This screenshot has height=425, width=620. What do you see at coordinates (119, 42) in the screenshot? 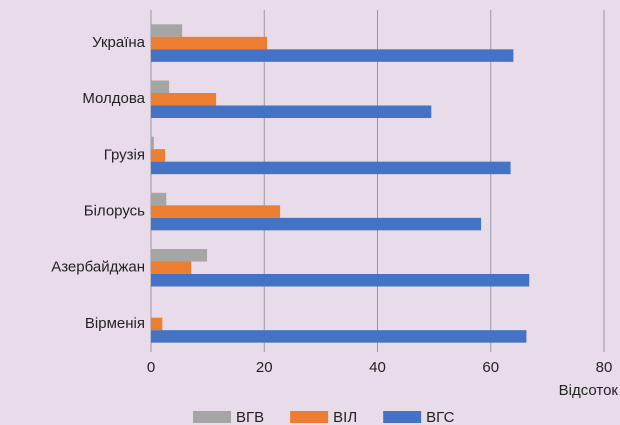
I see `y-tick-label: Україна` at bounding box center [119, 42].